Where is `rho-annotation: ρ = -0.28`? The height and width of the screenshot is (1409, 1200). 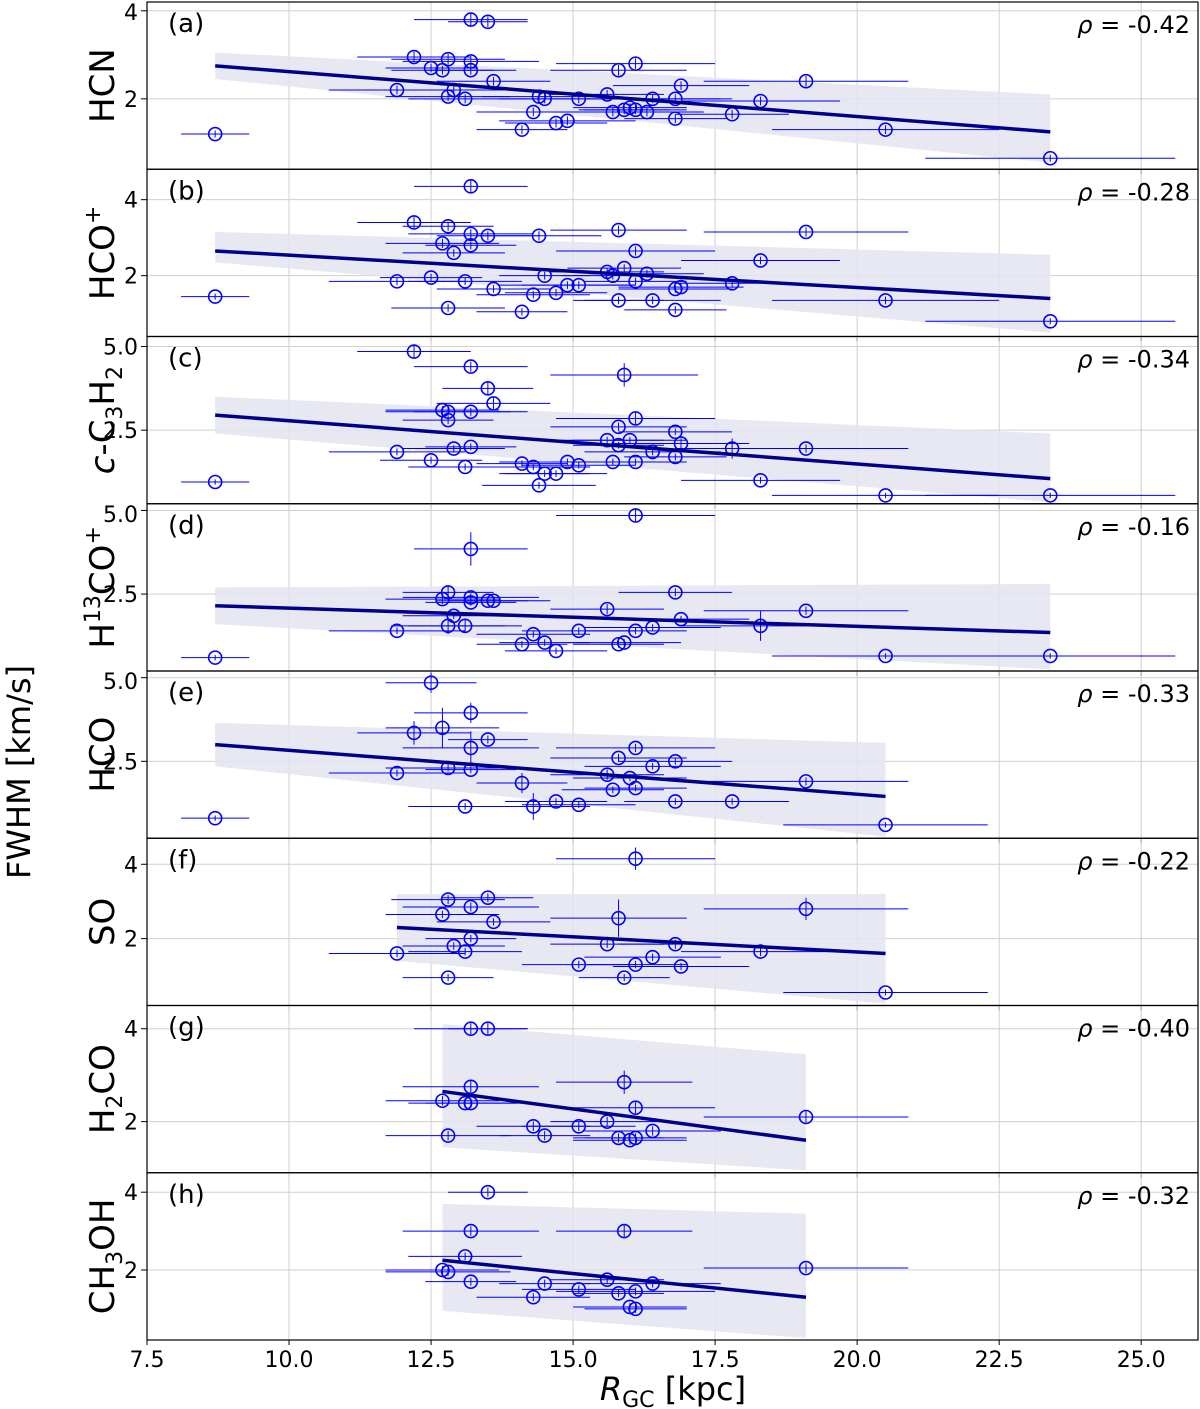
rho-annotation: ρ = -0.28 is located at coordinates (1133, 192).